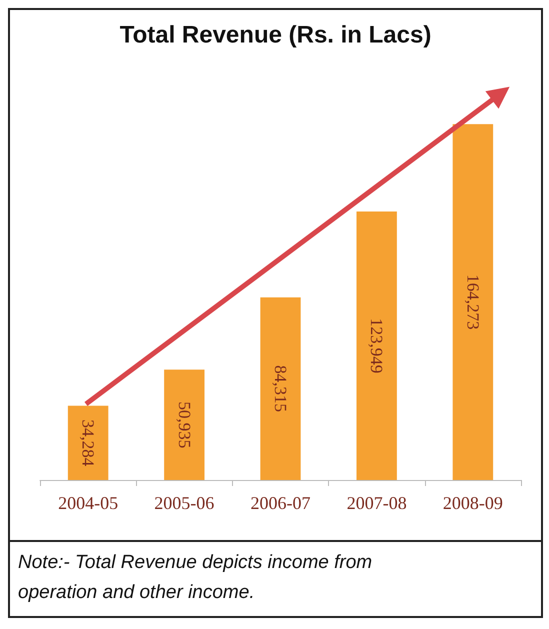 This screenshot has width=549, height=629. I want to click on data-label: 50,935, so click(184, 424).